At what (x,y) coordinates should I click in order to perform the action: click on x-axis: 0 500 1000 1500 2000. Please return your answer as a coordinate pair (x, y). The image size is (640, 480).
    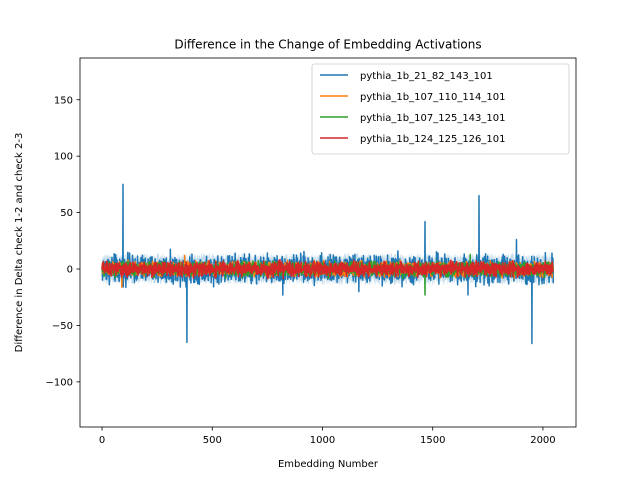
    Looking at the image, I should click on (327, 436).